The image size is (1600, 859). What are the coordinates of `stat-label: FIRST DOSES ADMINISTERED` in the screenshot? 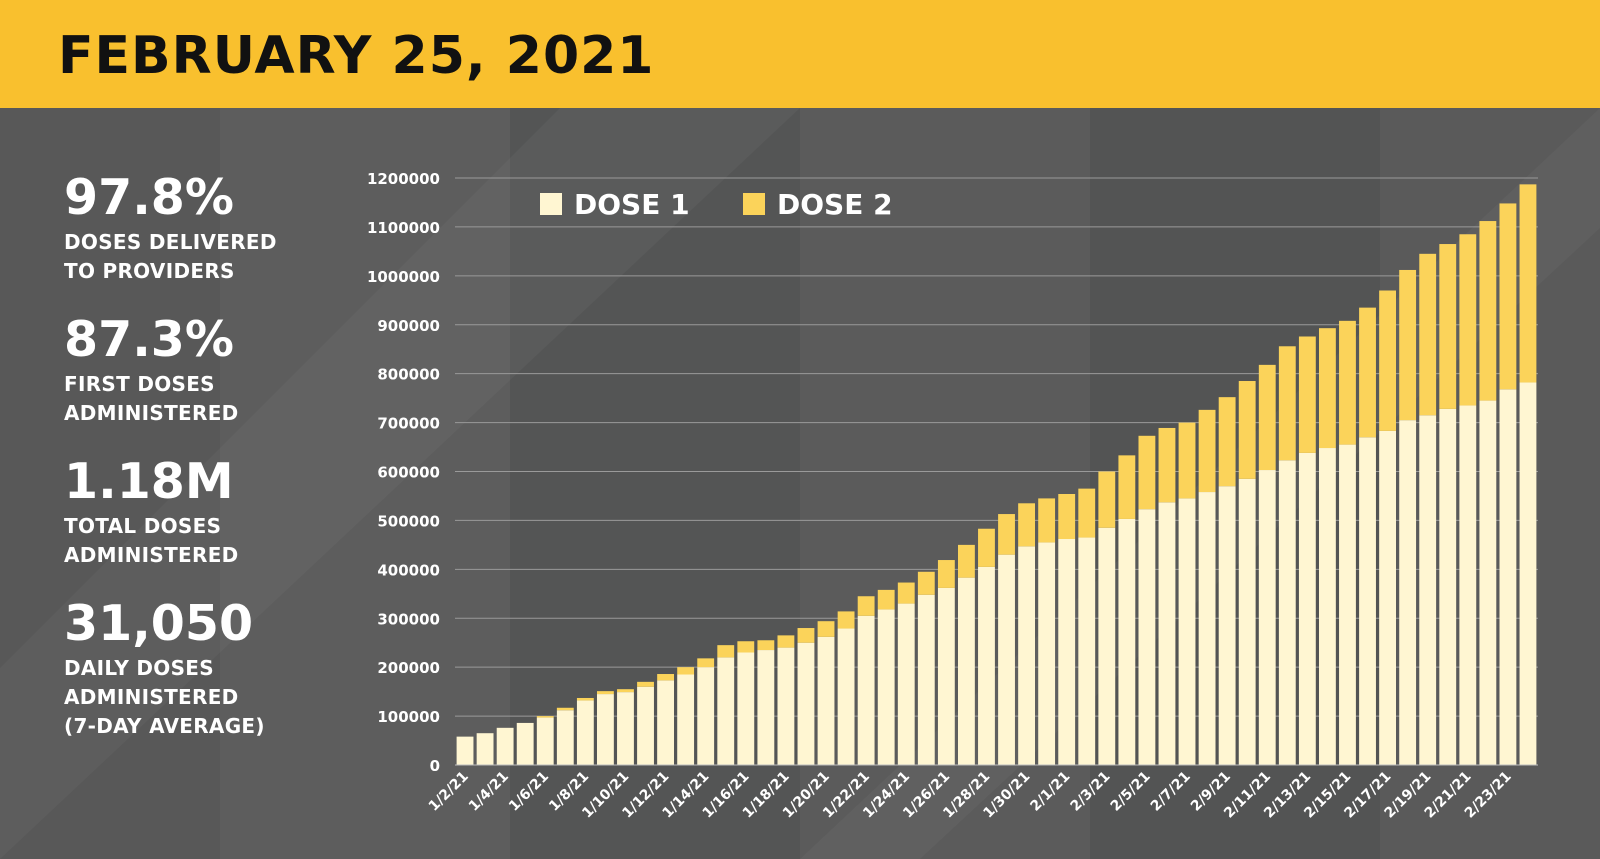 It's located at (214, 399).